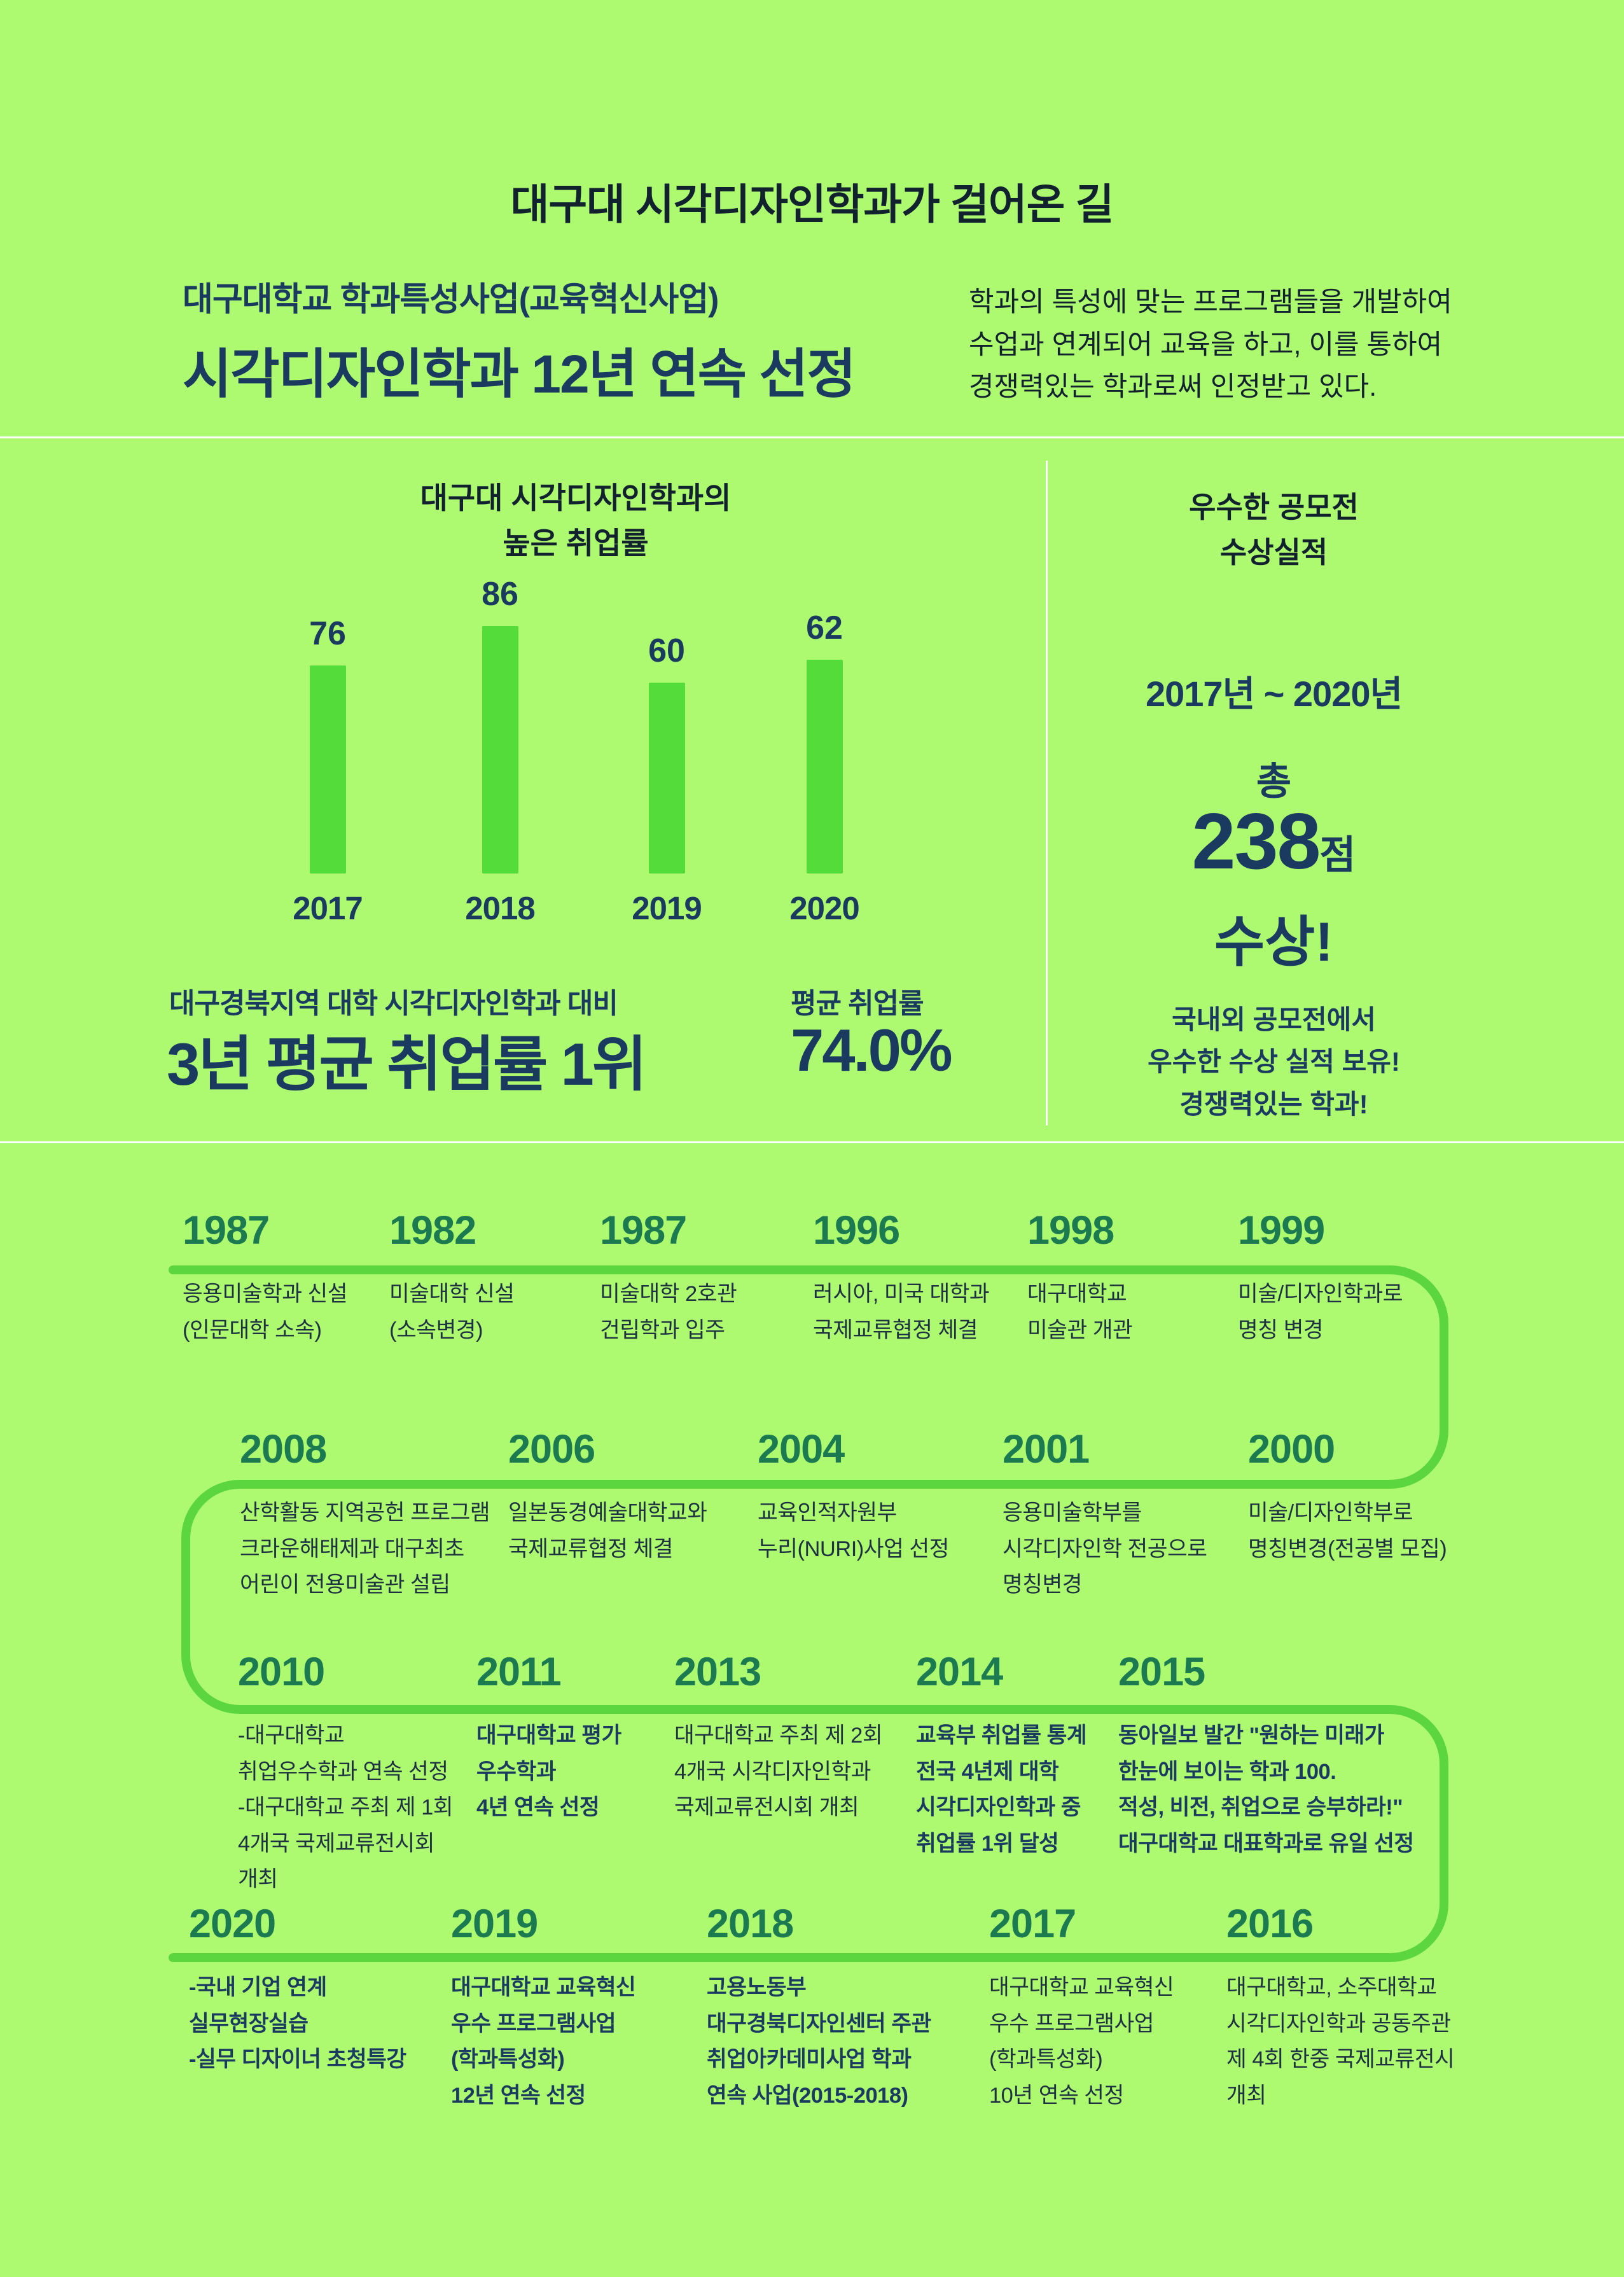  What do you see at coordinates (1105, 1550) in the screenshot?
I see `timeline-desc: 응용미술학부를 시각디자인학 전공으로 명칭변경` at bounding box center [1105, 1550].